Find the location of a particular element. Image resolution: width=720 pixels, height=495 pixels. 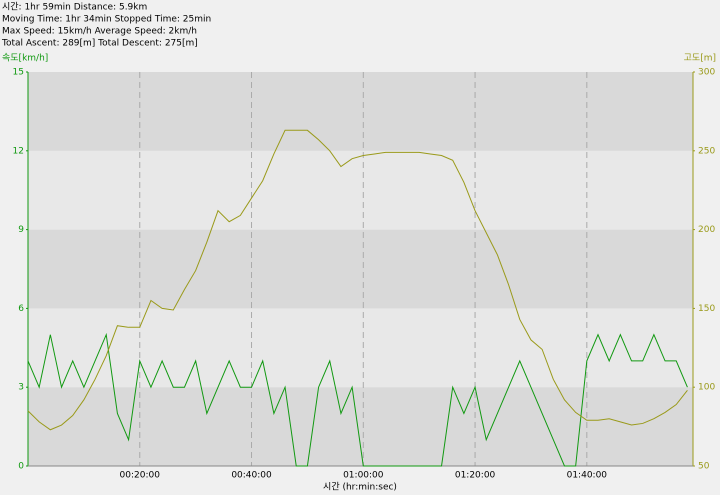

y-tick-label: 15 is located at coordinates (18, 73).